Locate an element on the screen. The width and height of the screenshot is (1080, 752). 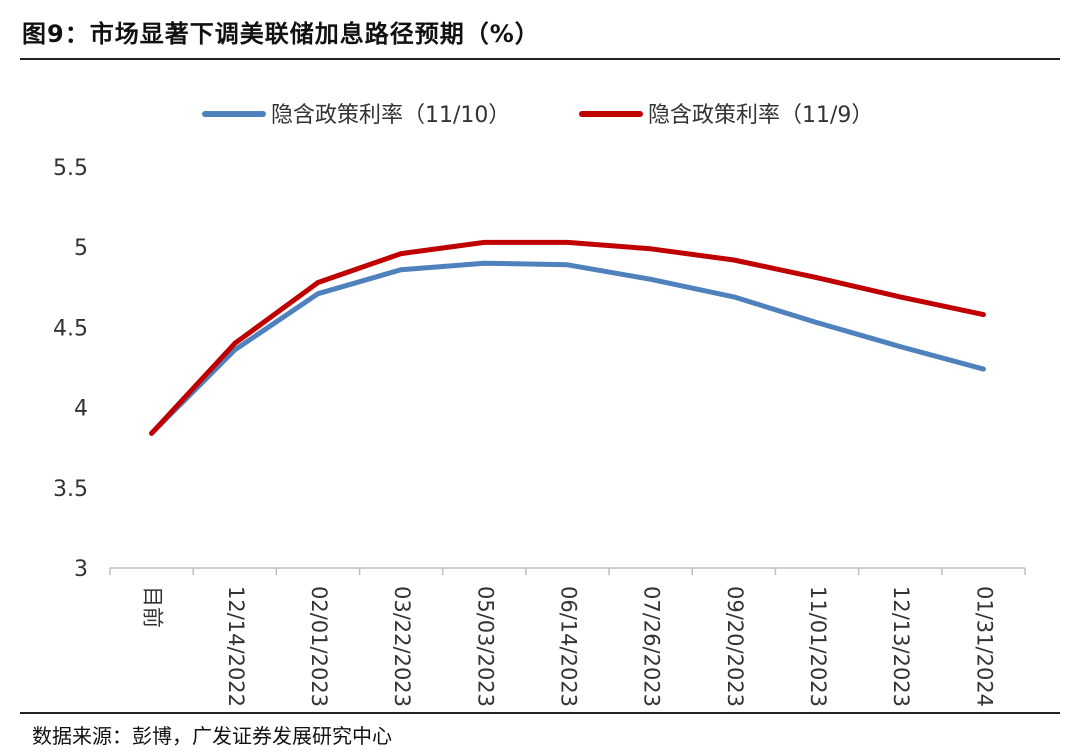
x-tick-label: 目前 is located at coordinates (153, 607).